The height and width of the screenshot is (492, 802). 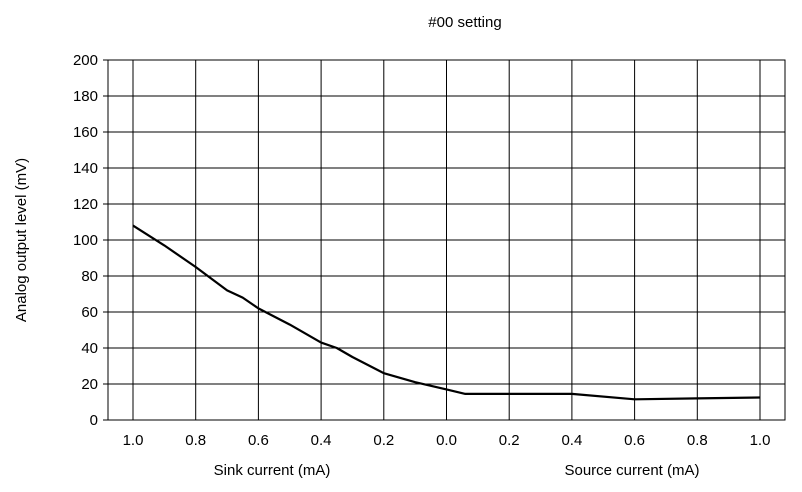 I want to click on y-tick-label: 80, so click(x=89, y=276).